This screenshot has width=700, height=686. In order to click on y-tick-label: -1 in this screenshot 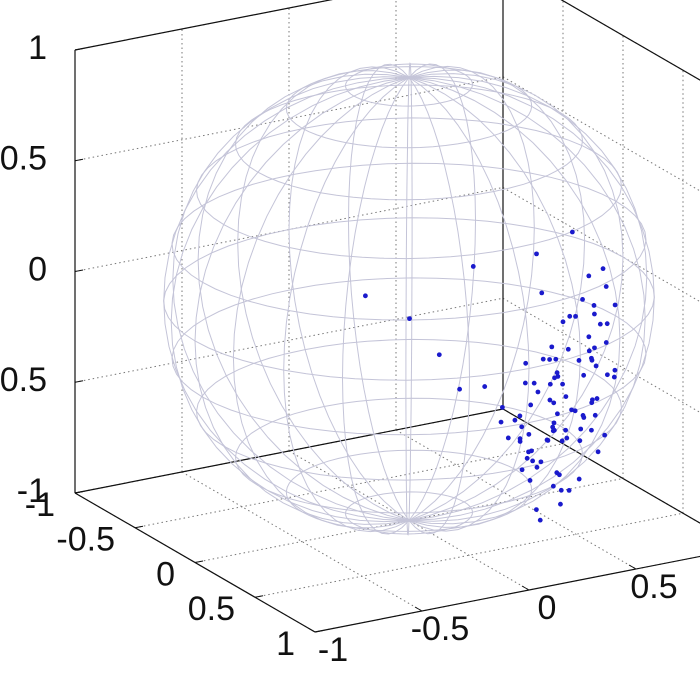, I will do `click(40, 505)`.